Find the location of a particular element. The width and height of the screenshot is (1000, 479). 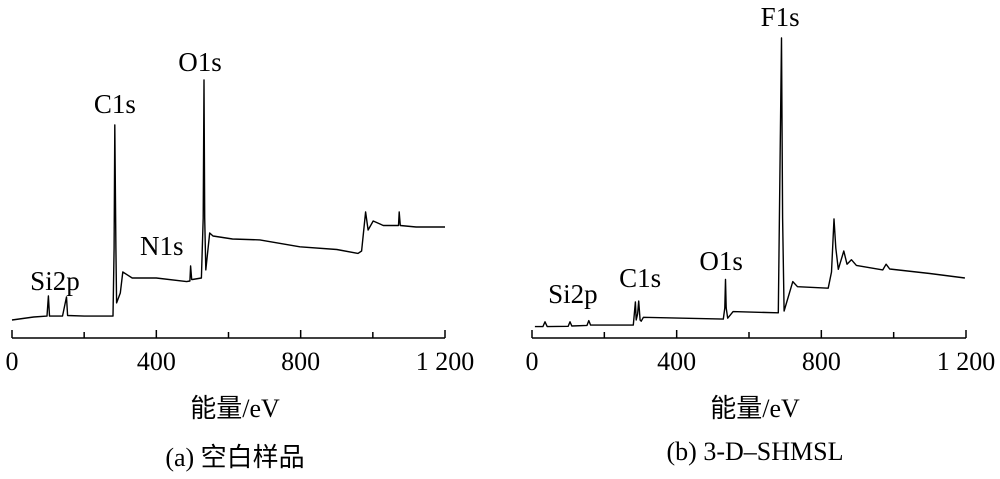

chart-a-caption: (a) 空白样品 is located at coordinates (235, 457).